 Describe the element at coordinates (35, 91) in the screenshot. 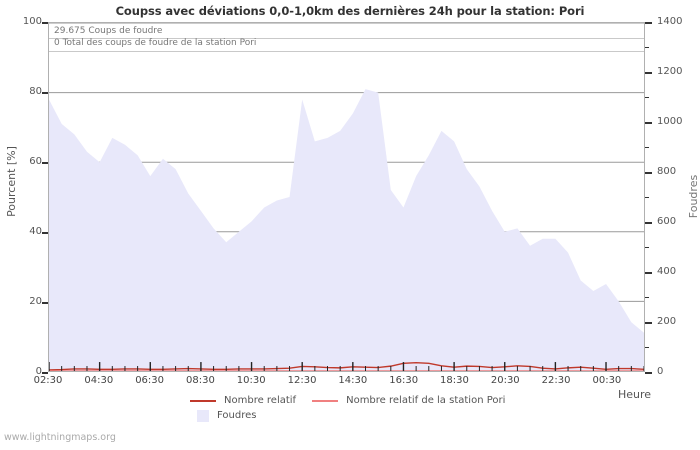

I see `y-axis-left-tick-label: 80` at that location.